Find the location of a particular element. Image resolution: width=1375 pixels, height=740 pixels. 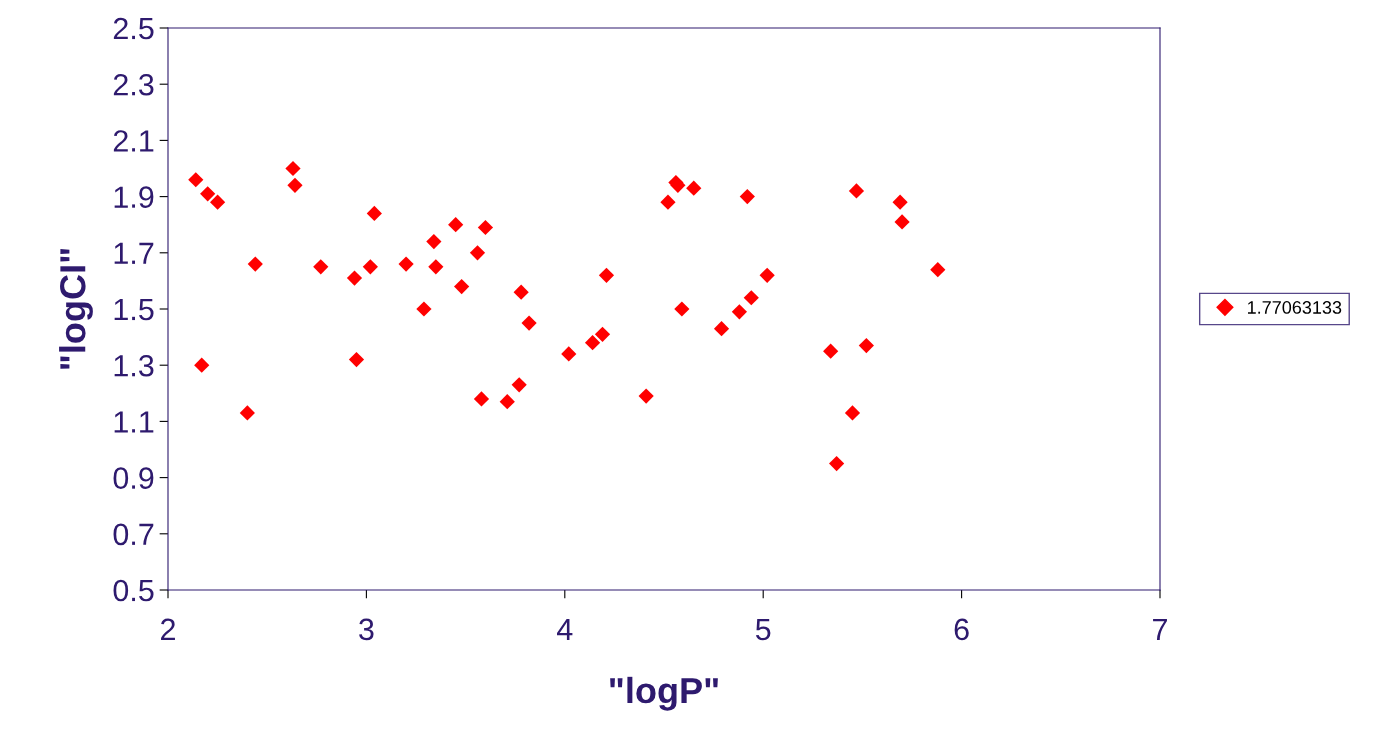

x-tick-label: 6 is located at coordinates (961, 629).